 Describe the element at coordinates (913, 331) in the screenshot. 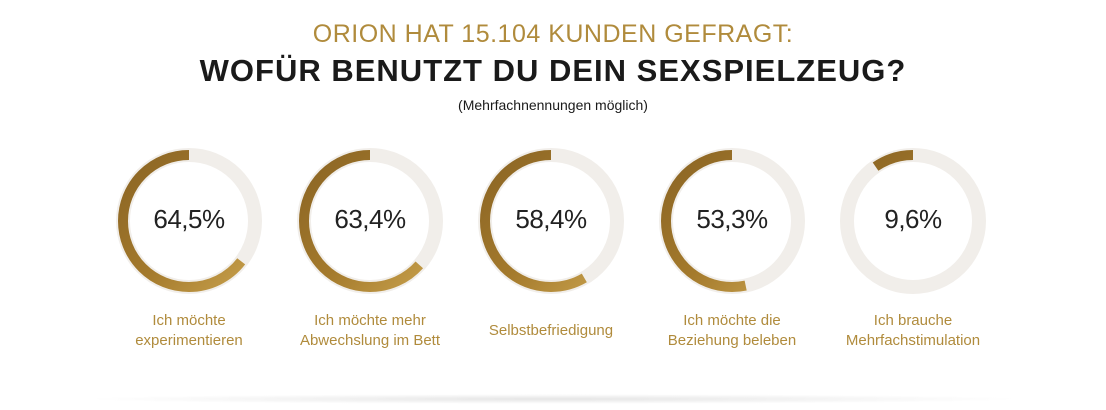

I see `donut-category-label: Ich brauche Mehrfachstimulation` at that location.